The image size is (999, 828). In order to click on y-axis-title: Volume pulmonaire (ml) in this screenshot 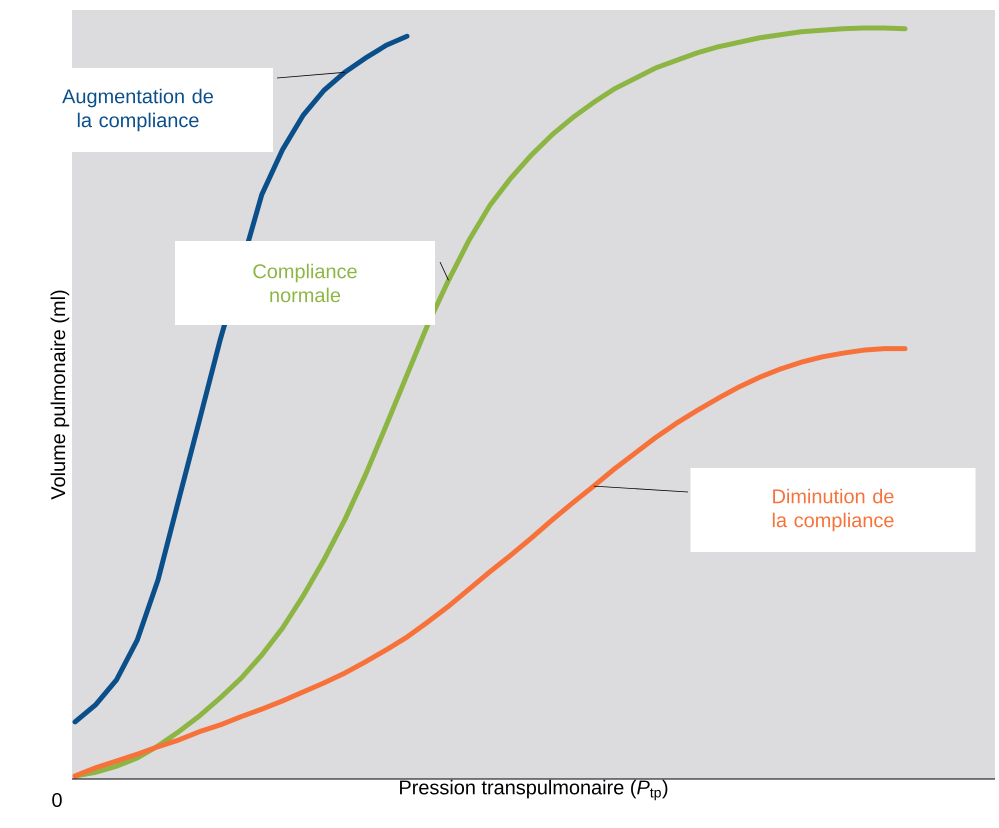, I will do `click(60, 395)`.